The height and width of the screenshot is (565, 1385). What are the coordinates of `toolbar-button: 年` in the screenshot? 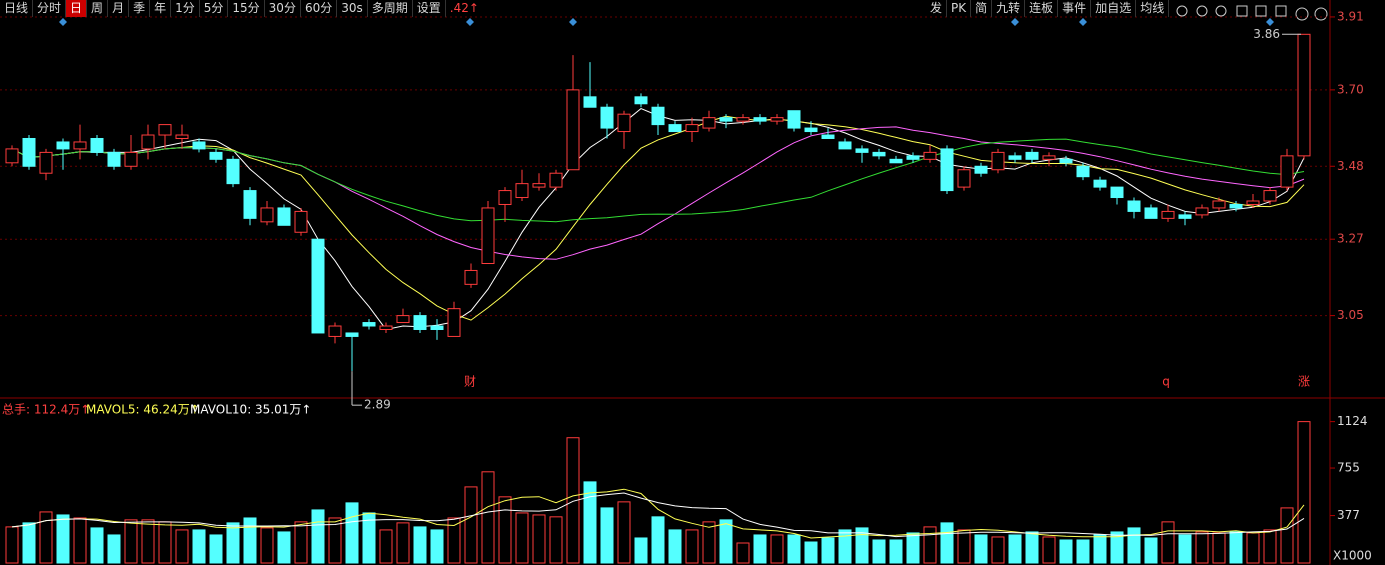 It's located at (161, 8).